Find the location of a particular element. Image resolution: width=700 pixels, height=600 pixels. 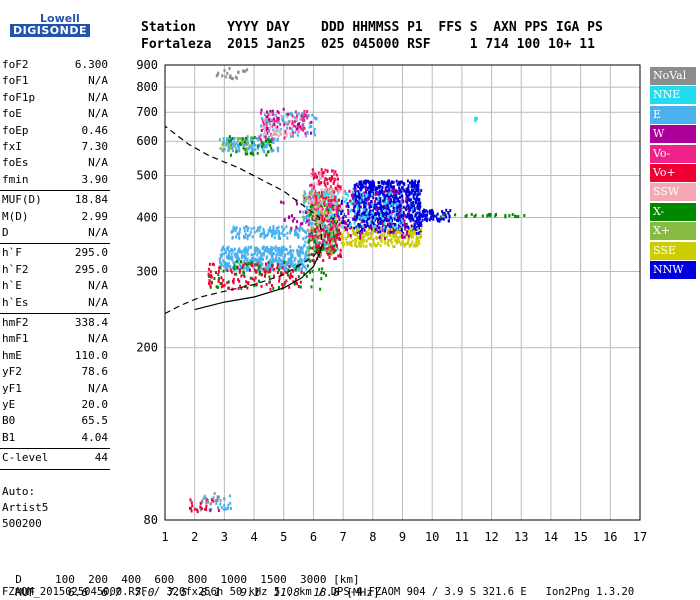

param-name: foF1 is located at coordinates (15, 81).